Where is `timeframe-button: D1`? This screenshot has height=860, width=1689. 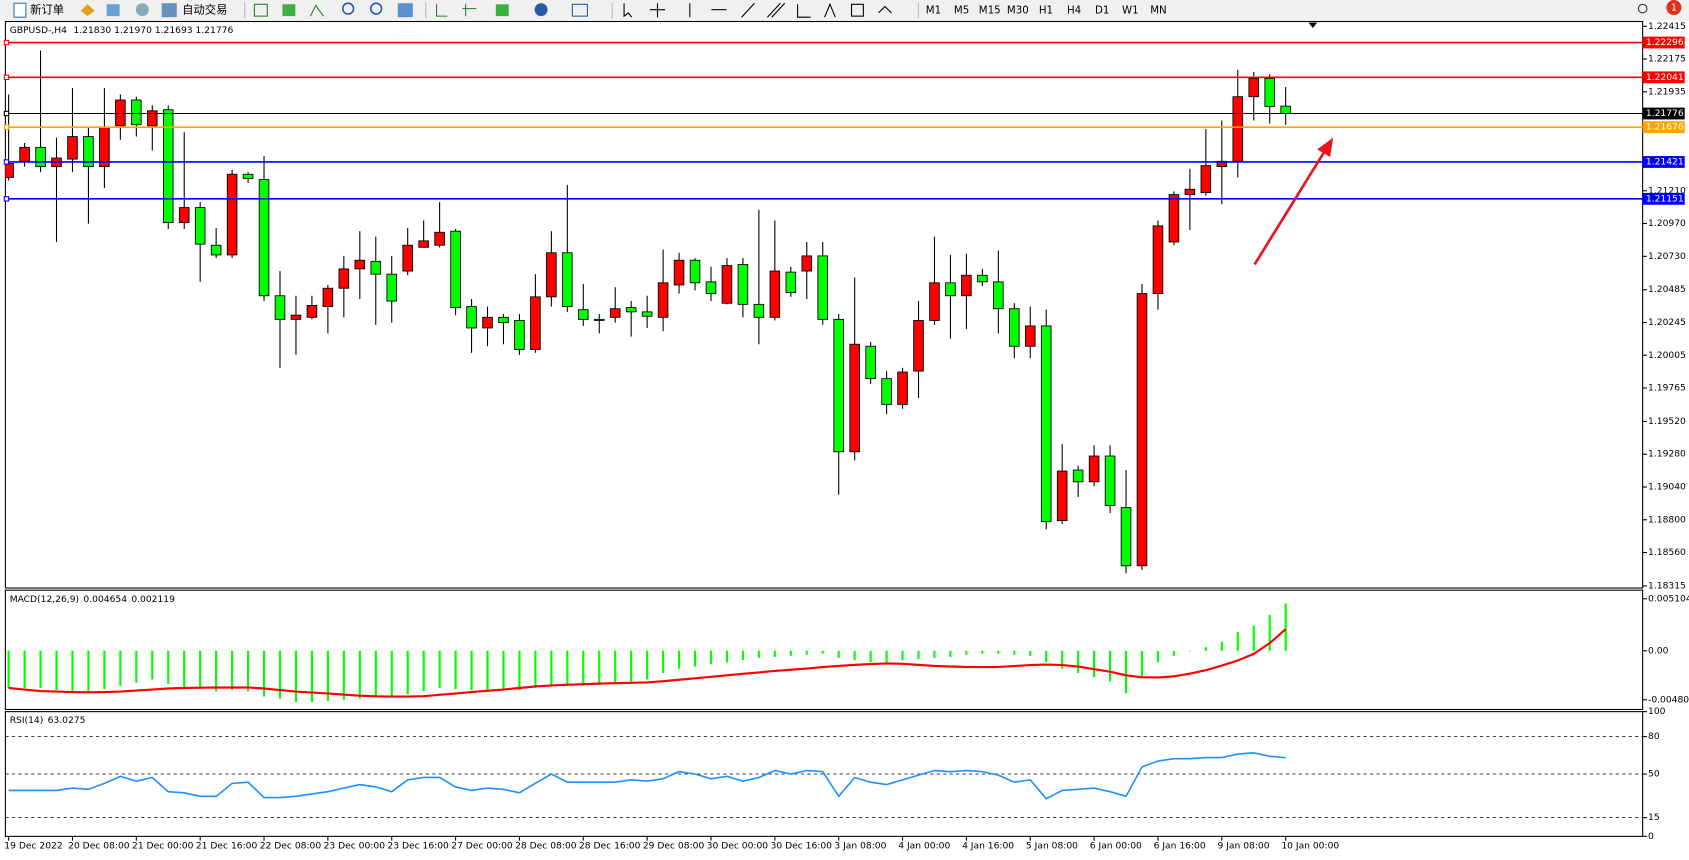
timeframe-button: D1 is located at coordinates (1102, 11).